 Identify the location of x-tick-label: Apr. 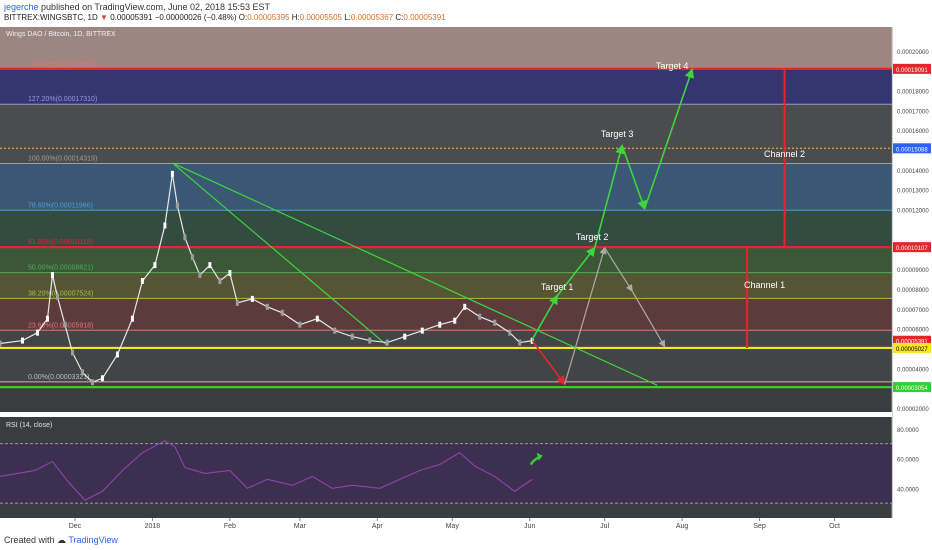
(378, 526).